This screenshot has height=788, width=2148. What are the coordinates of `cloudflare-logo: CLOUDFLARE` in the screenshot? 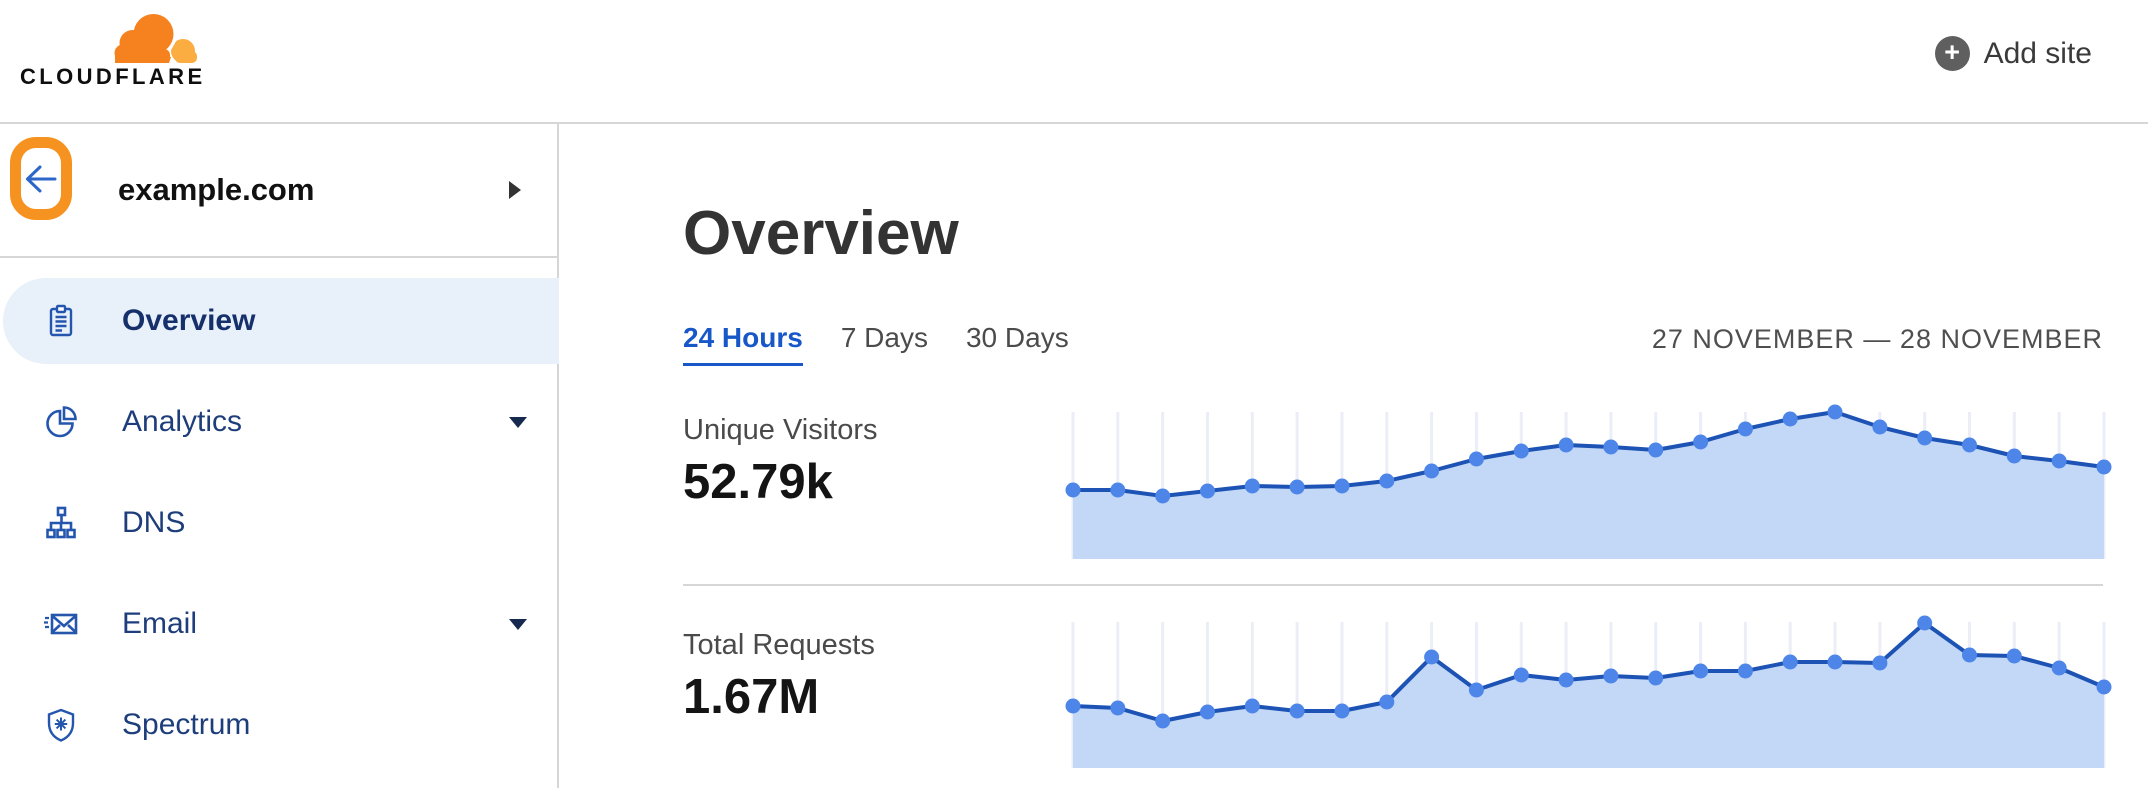 It's located at (120, 62).